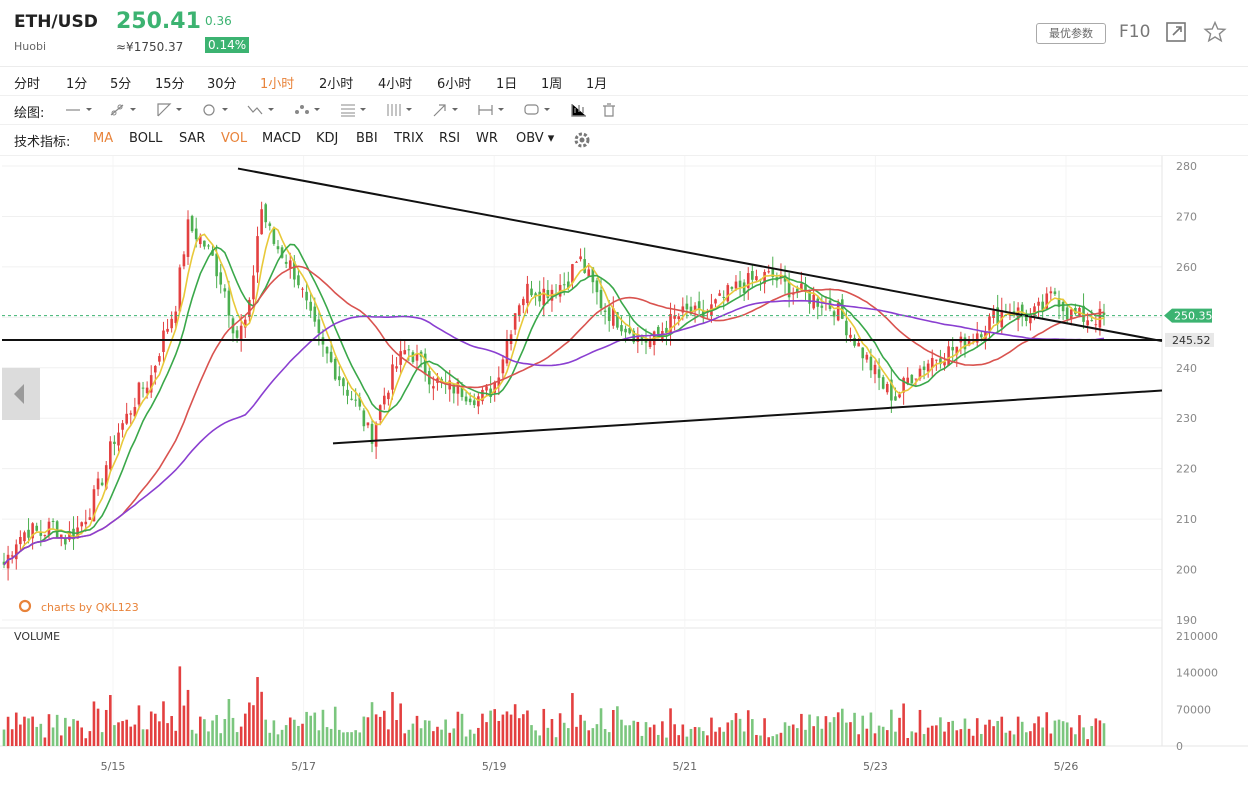 This screenshot has height=790, width=1248. I want to click on interval-timeshare: 分时, so click(27, 84).